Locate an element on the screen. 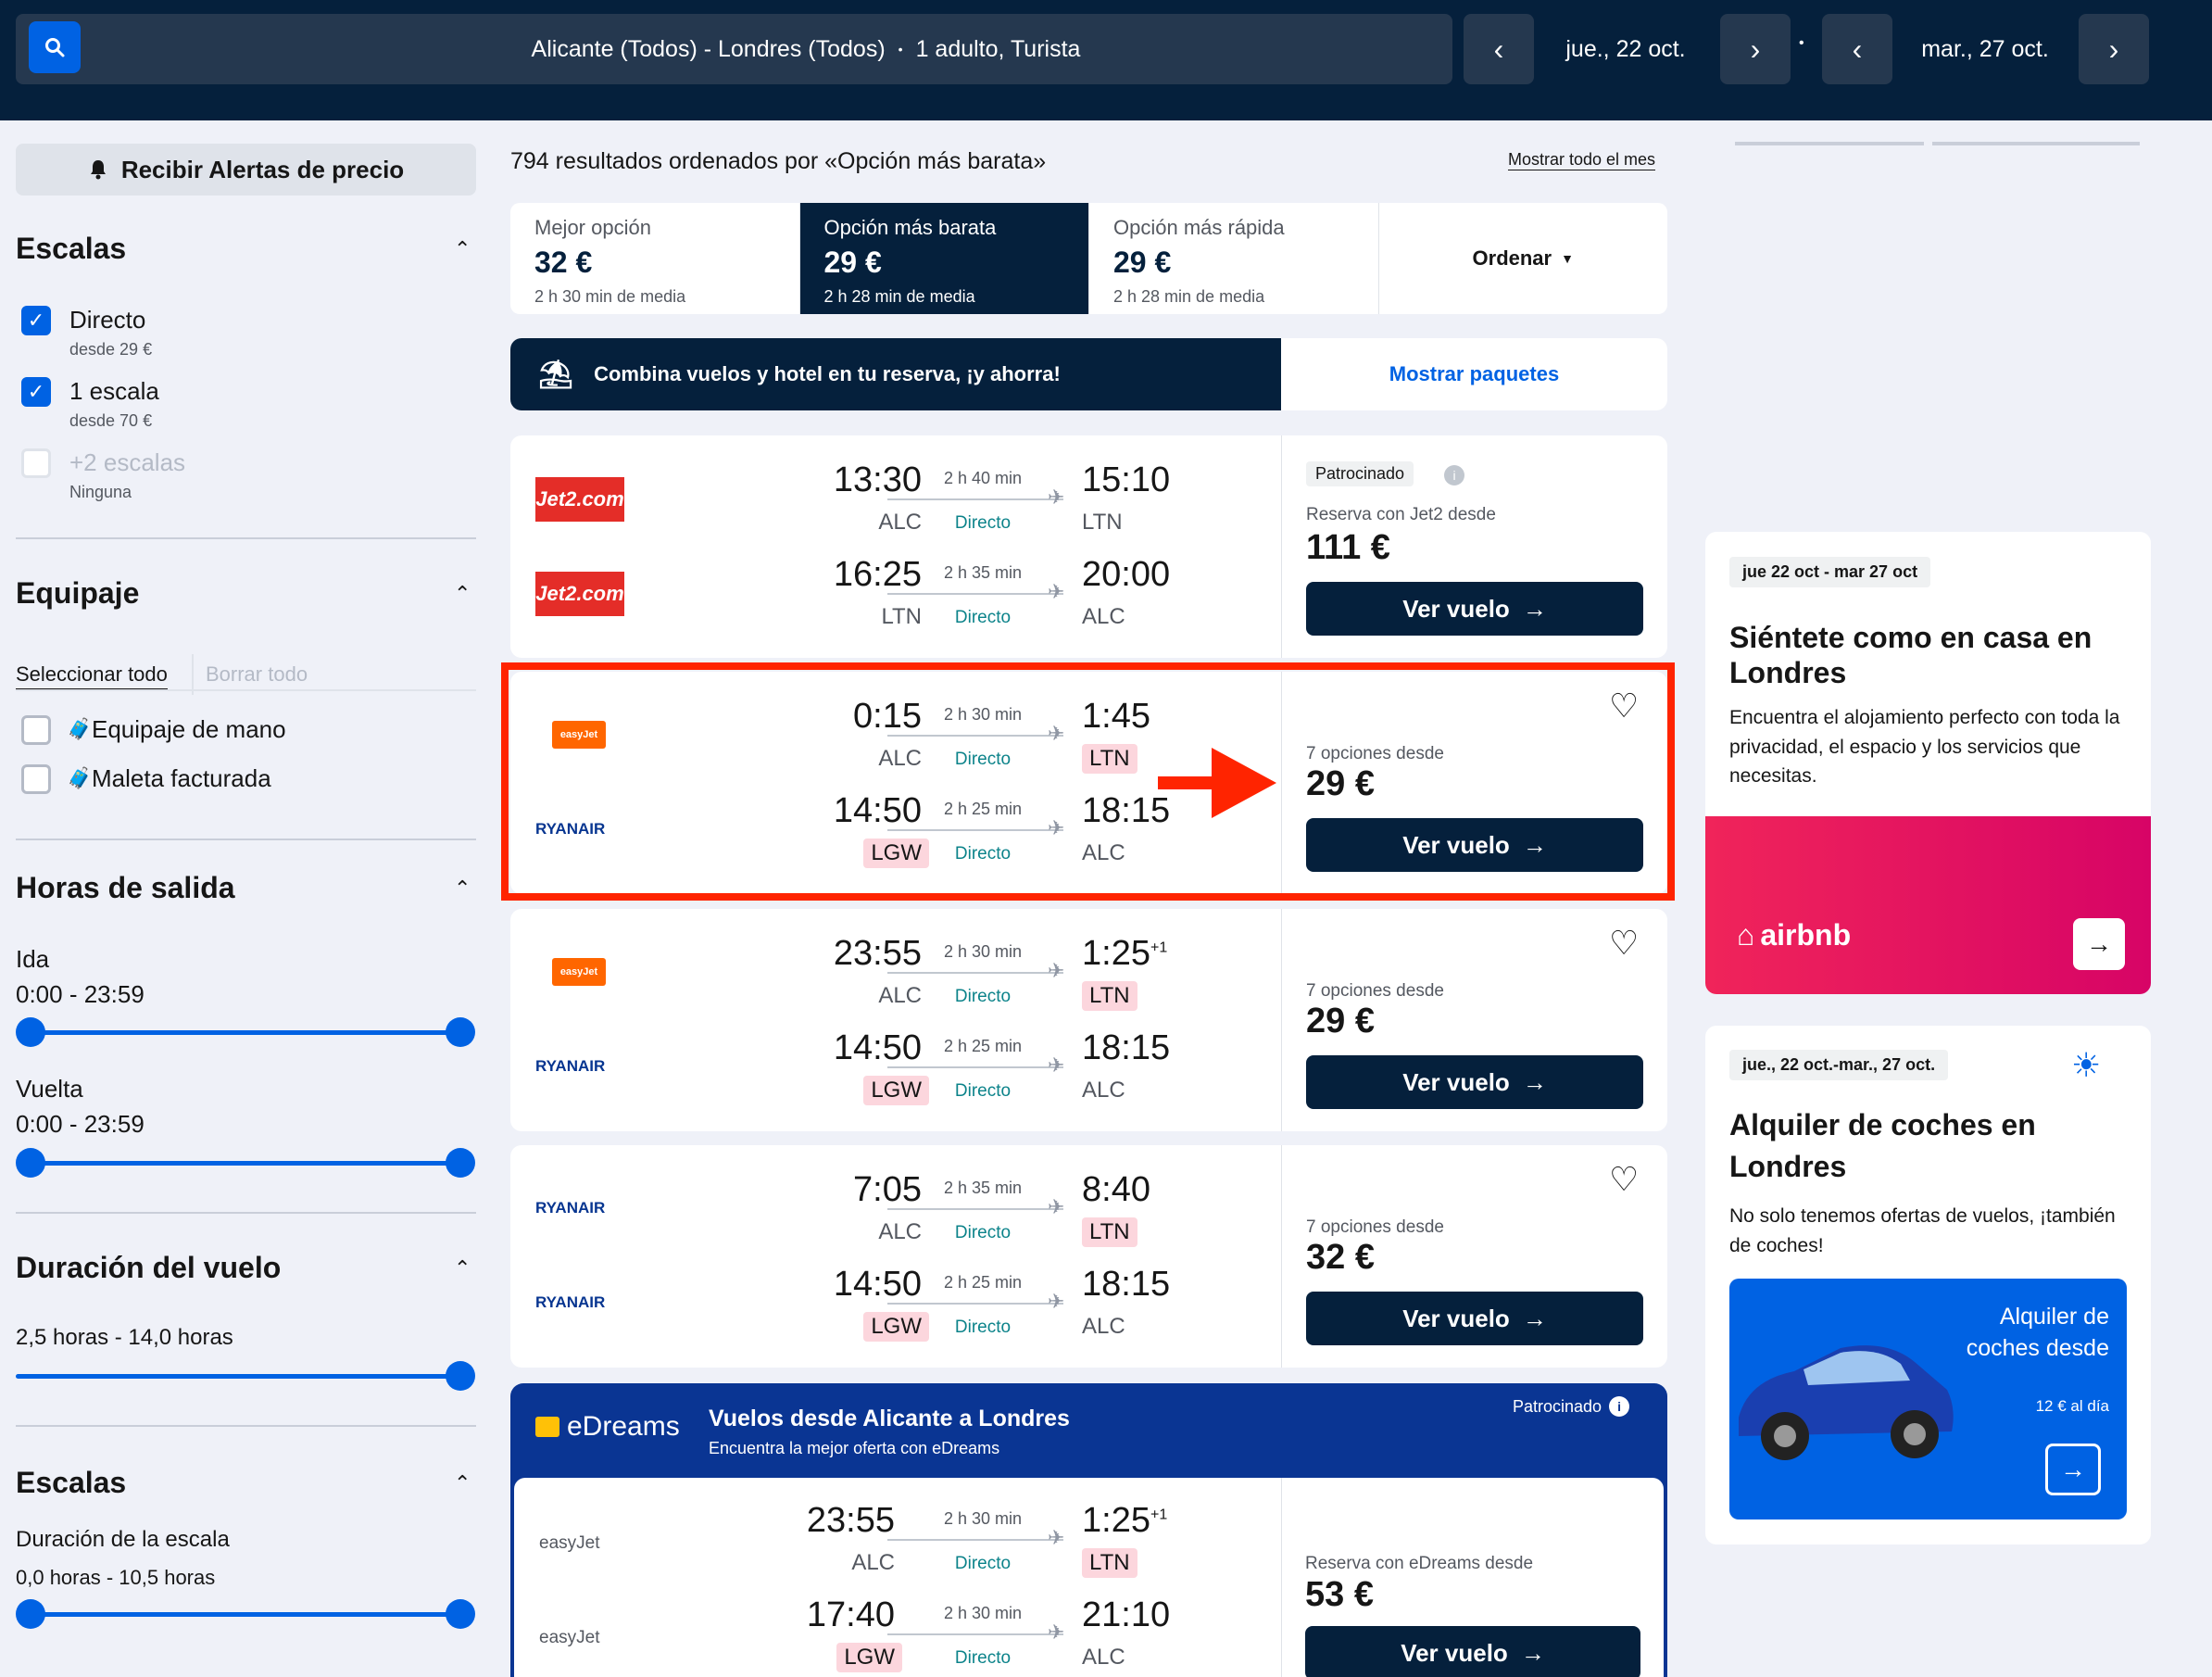  stops-one-checkbox: ✓ is located at coordinates (36, 392).